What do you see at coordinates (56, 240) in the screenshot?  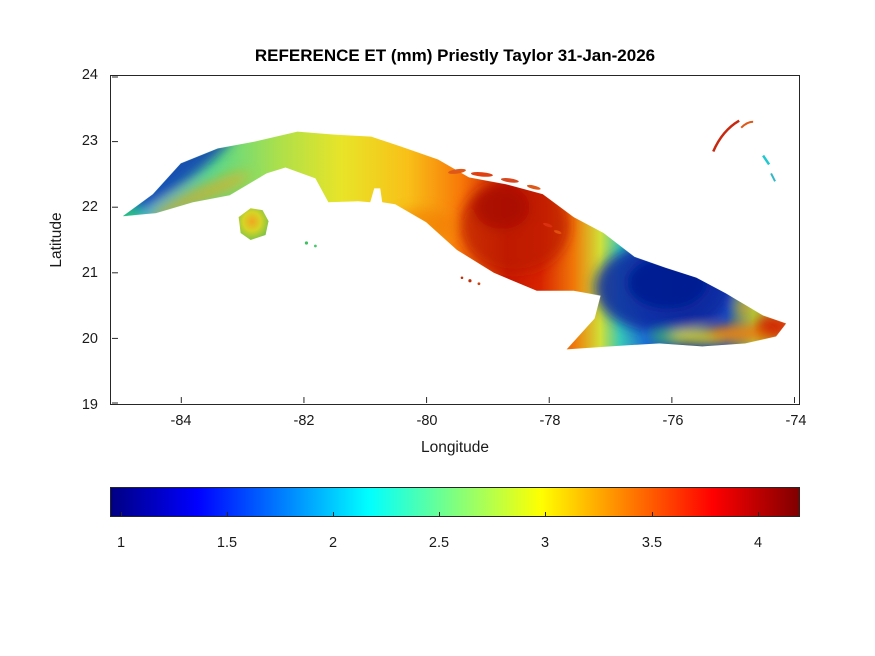 I see `y-axis-label: Latitude` at bounding box center [56, 240].